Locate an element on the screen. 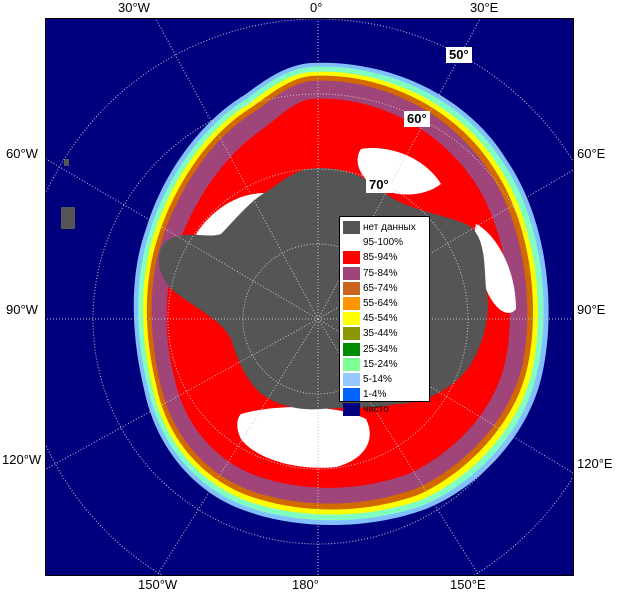 The height and width of the screenshot is (594, 617). lon-label-60w: 60°W is located at coordinates (22, 153).